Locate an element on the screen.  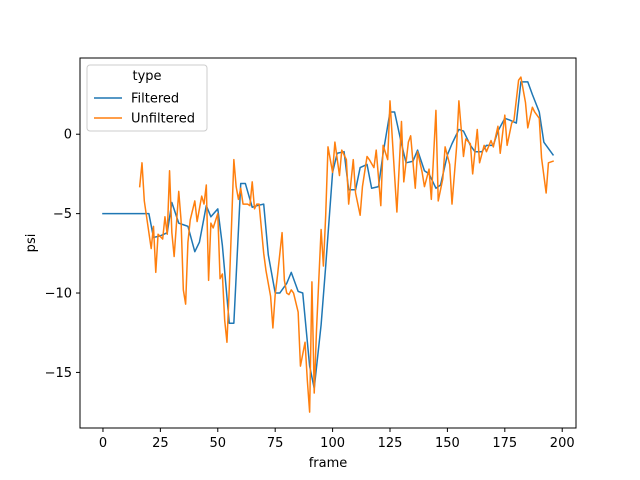
y-tick-label: −5 is located at coordinates (62, 214).